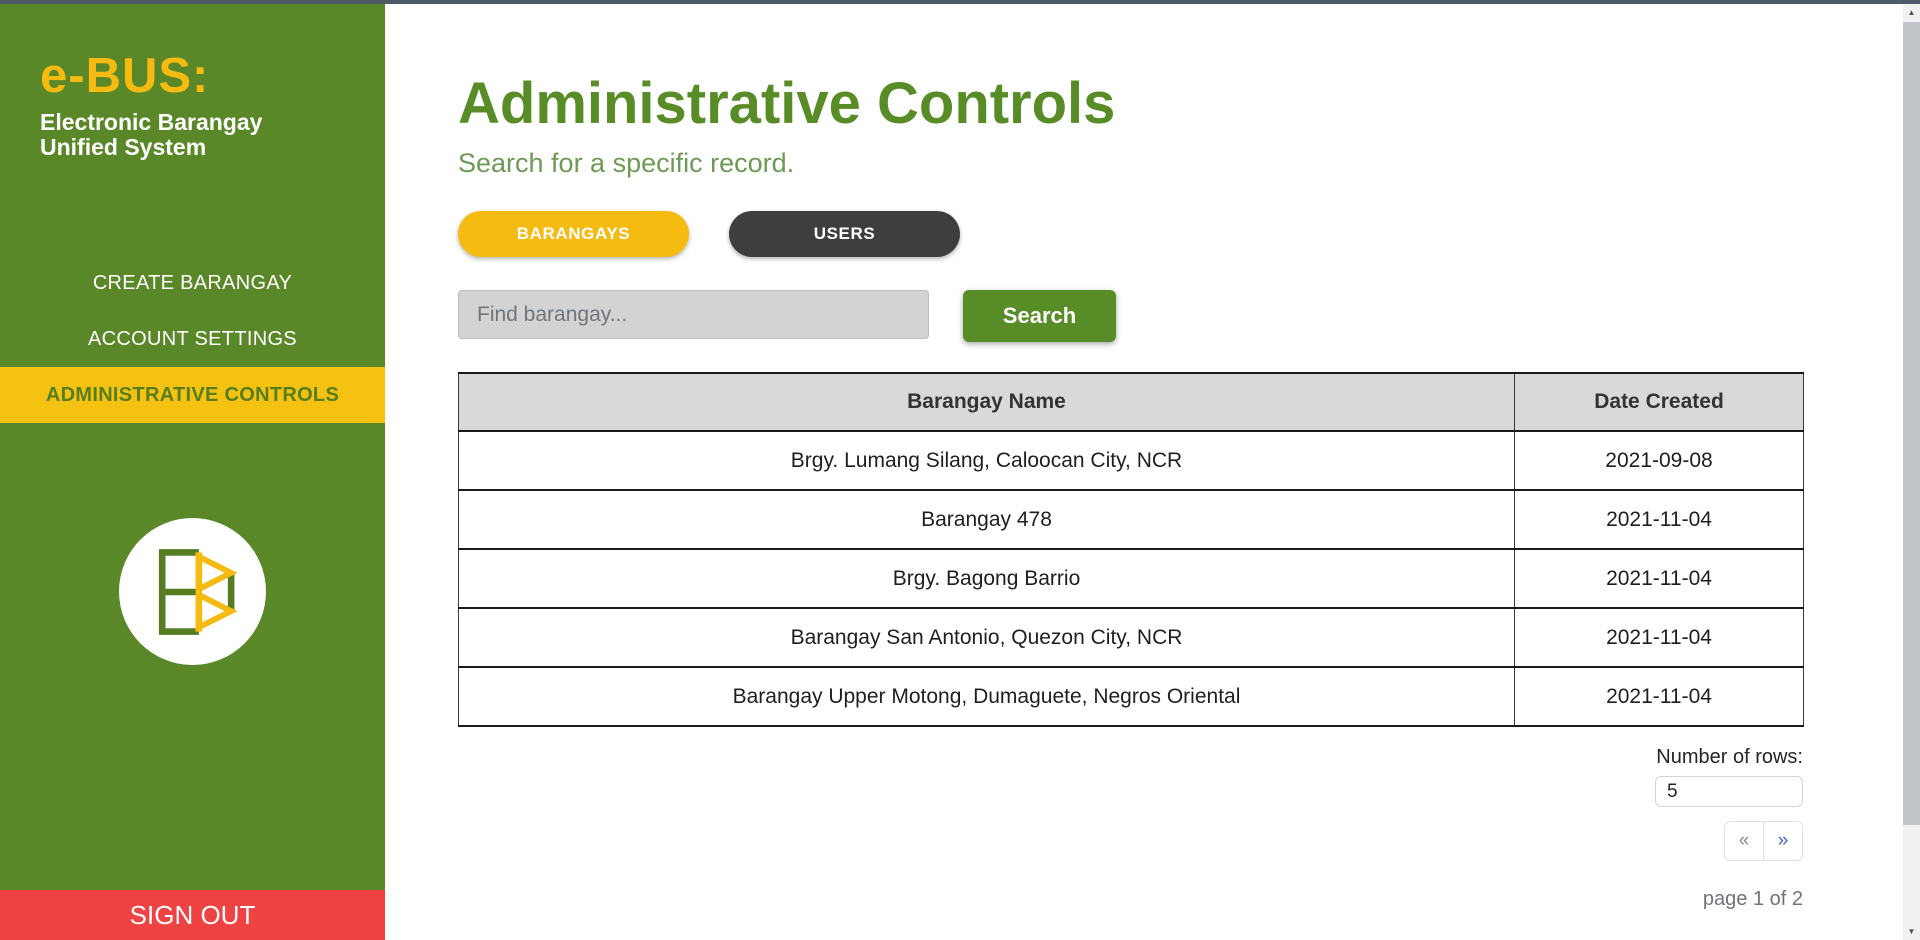  I want to click on ebus-logo, so click(192, 591).